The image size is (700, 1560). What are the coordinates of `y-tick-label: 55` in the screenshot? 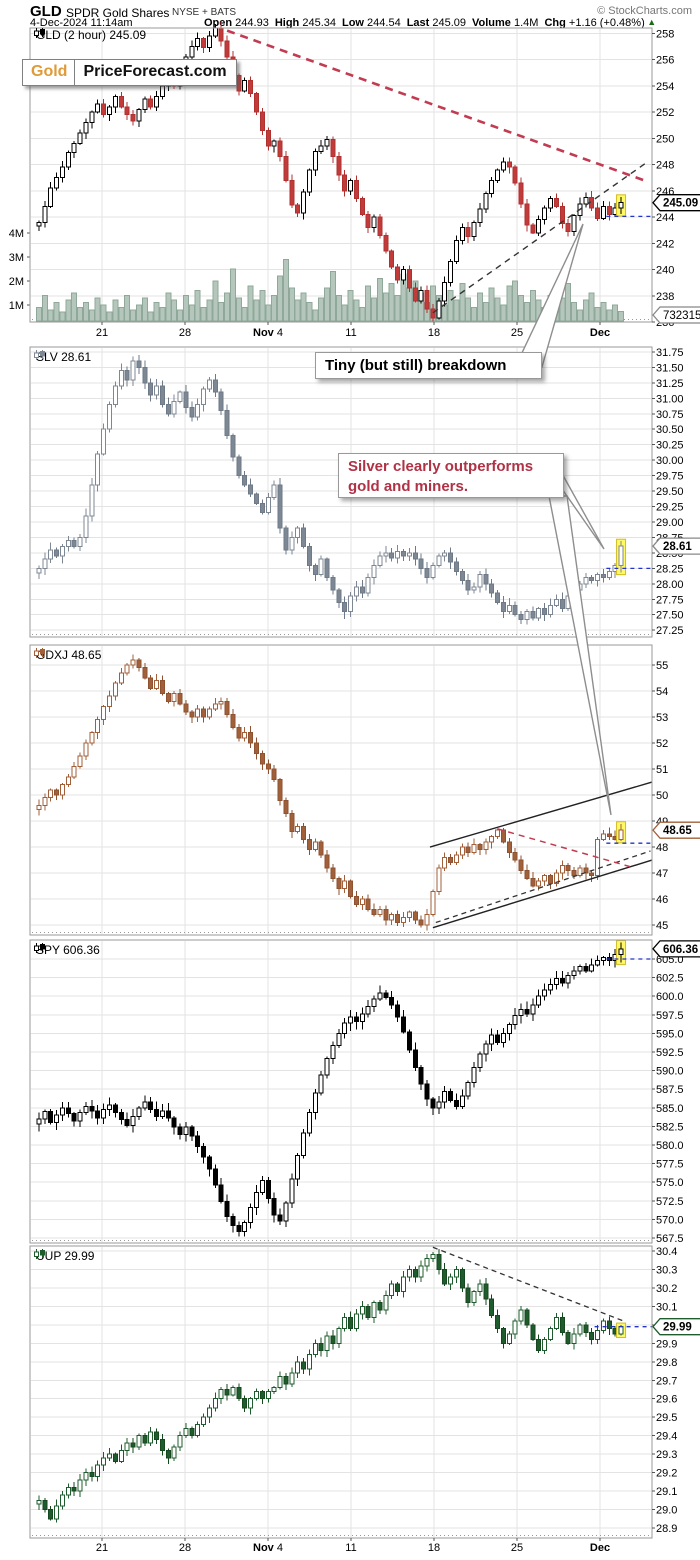 It's located at (662, 666).